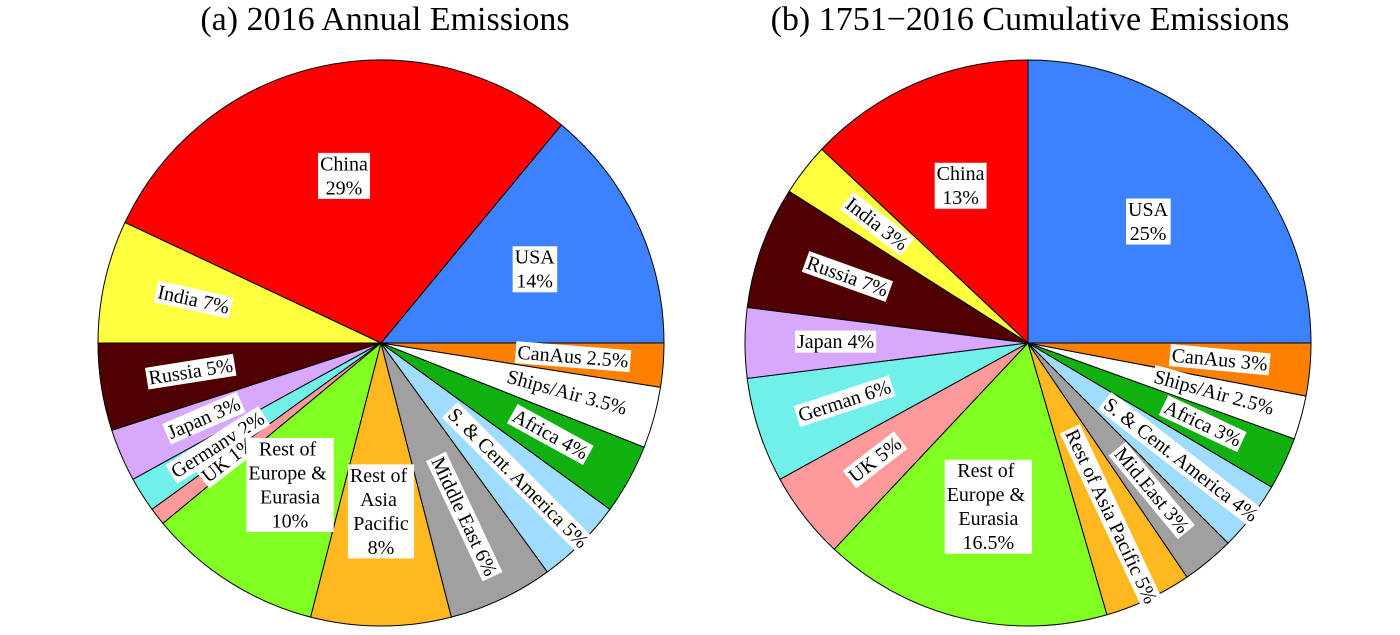  I want to click on slice-label: China 13%, so click(961, 186).